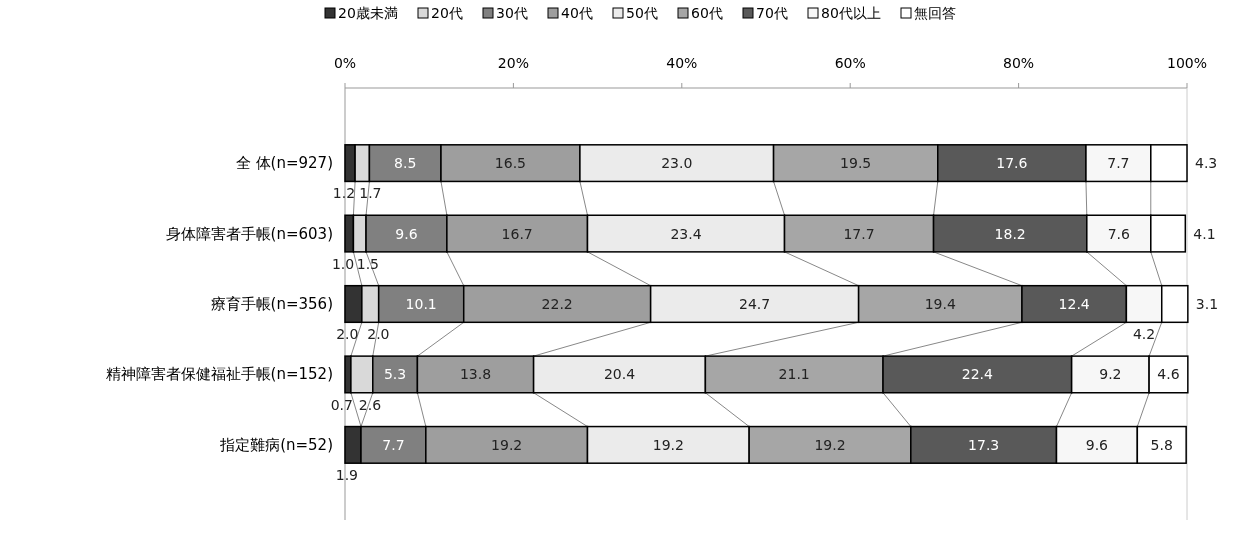  What do you see at coordinates (859, 233) in the screenshot?
I see `data-label: 17.7` at bounding box center [859, 233].